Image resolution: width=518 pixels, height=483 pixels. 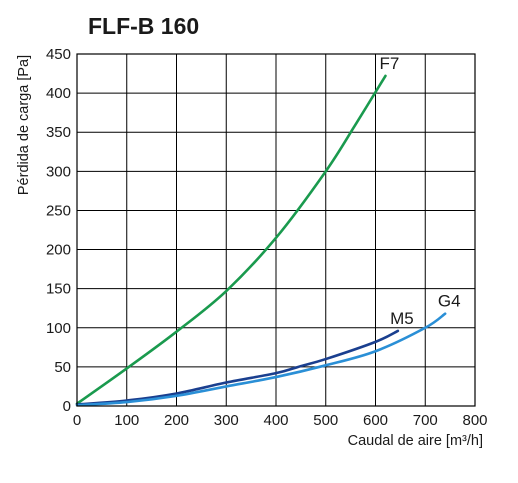 I want to click on y-tick-label: 100, so click(x=58, y=328).